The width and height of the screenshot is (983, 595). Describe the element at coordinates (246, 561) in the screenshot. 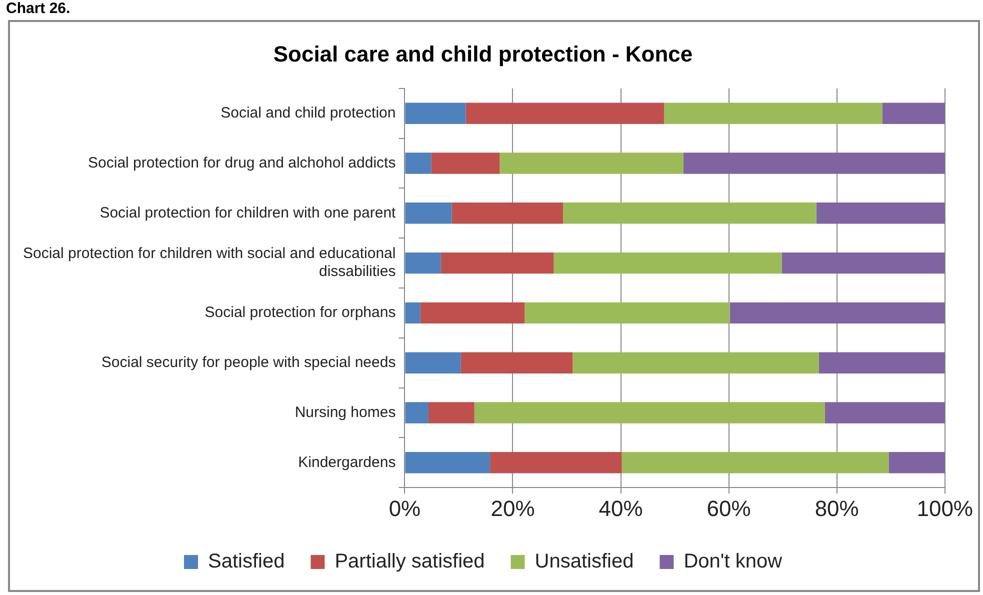

I see `legend-label: Satisfied` at that location.